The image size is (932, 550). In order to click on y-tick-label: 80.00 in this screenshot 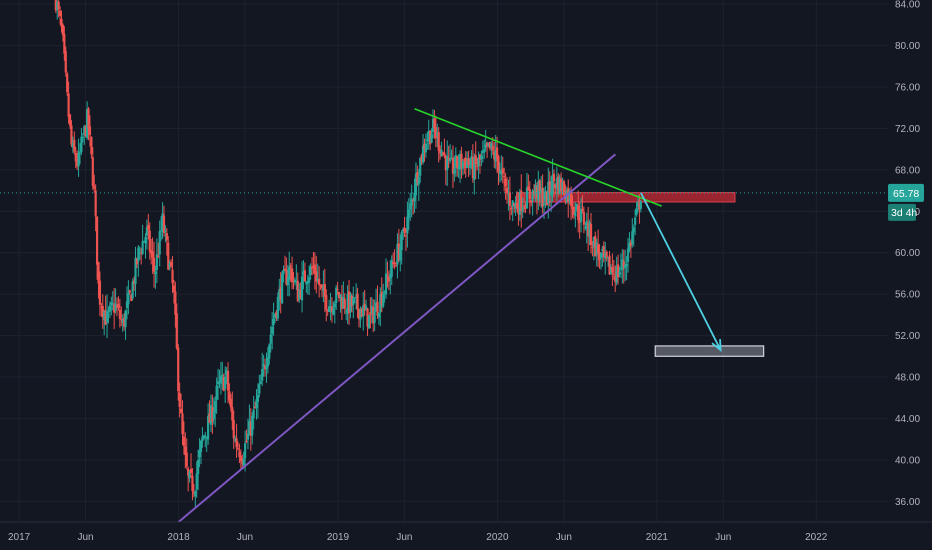, I will do `click(907, 46)`.